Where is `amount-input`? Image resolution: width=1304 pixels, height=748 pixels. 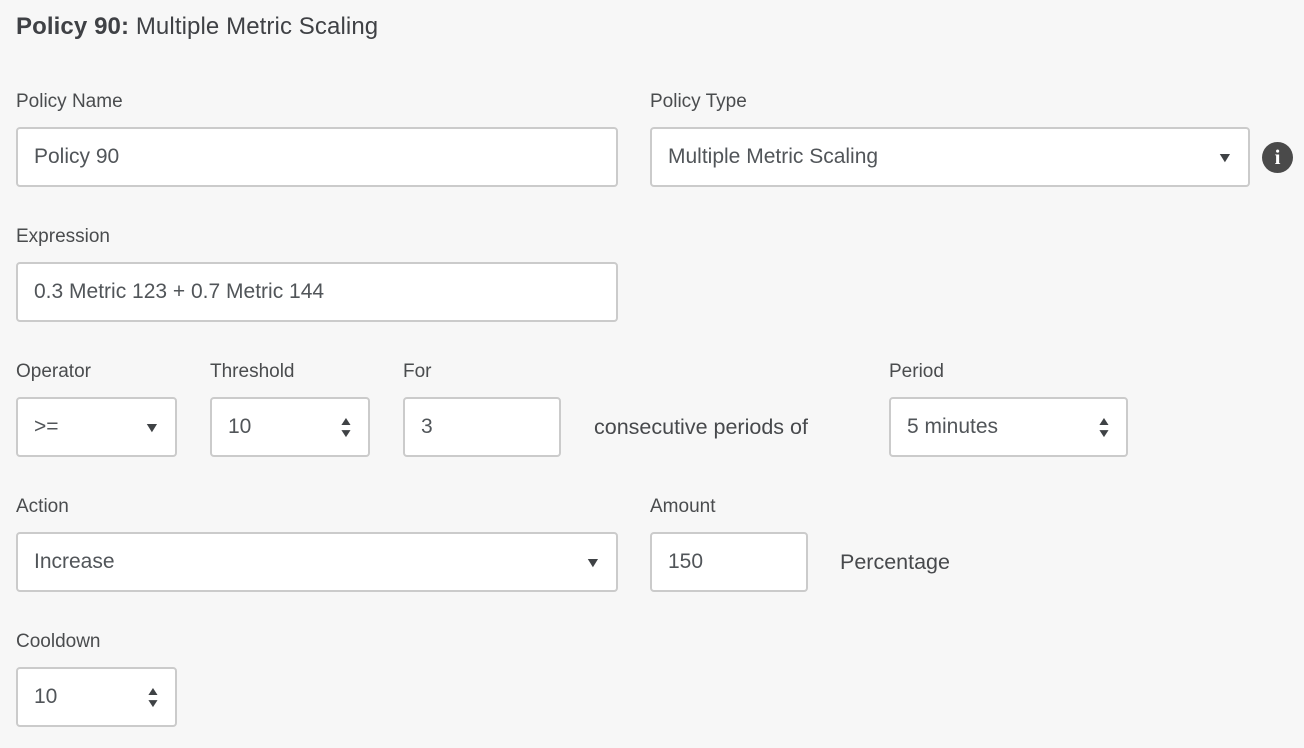
amount-input is located at coordinates (729, 562).